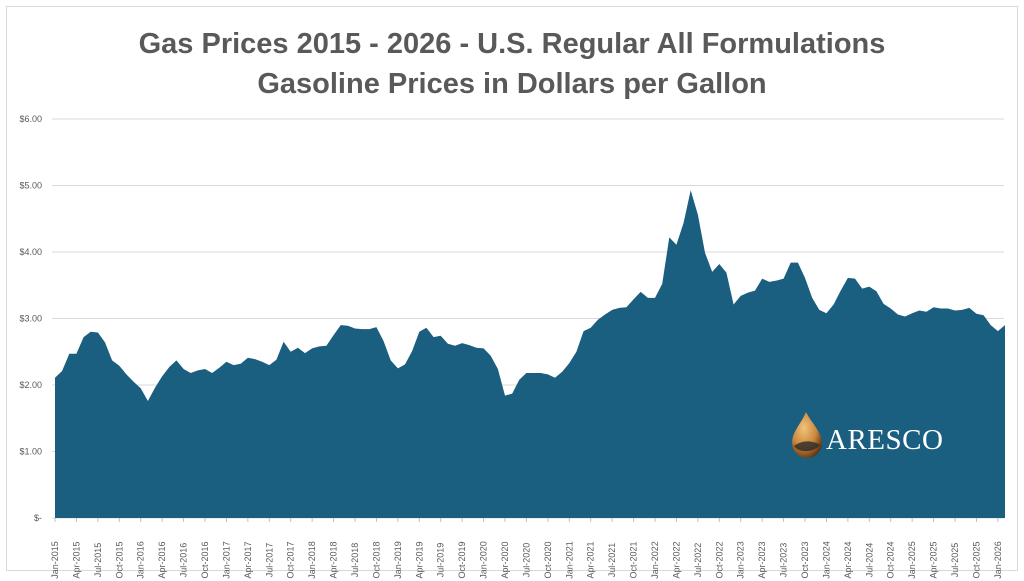  I want to click on x-tick-label: Jul-2021, so click(612, 560).